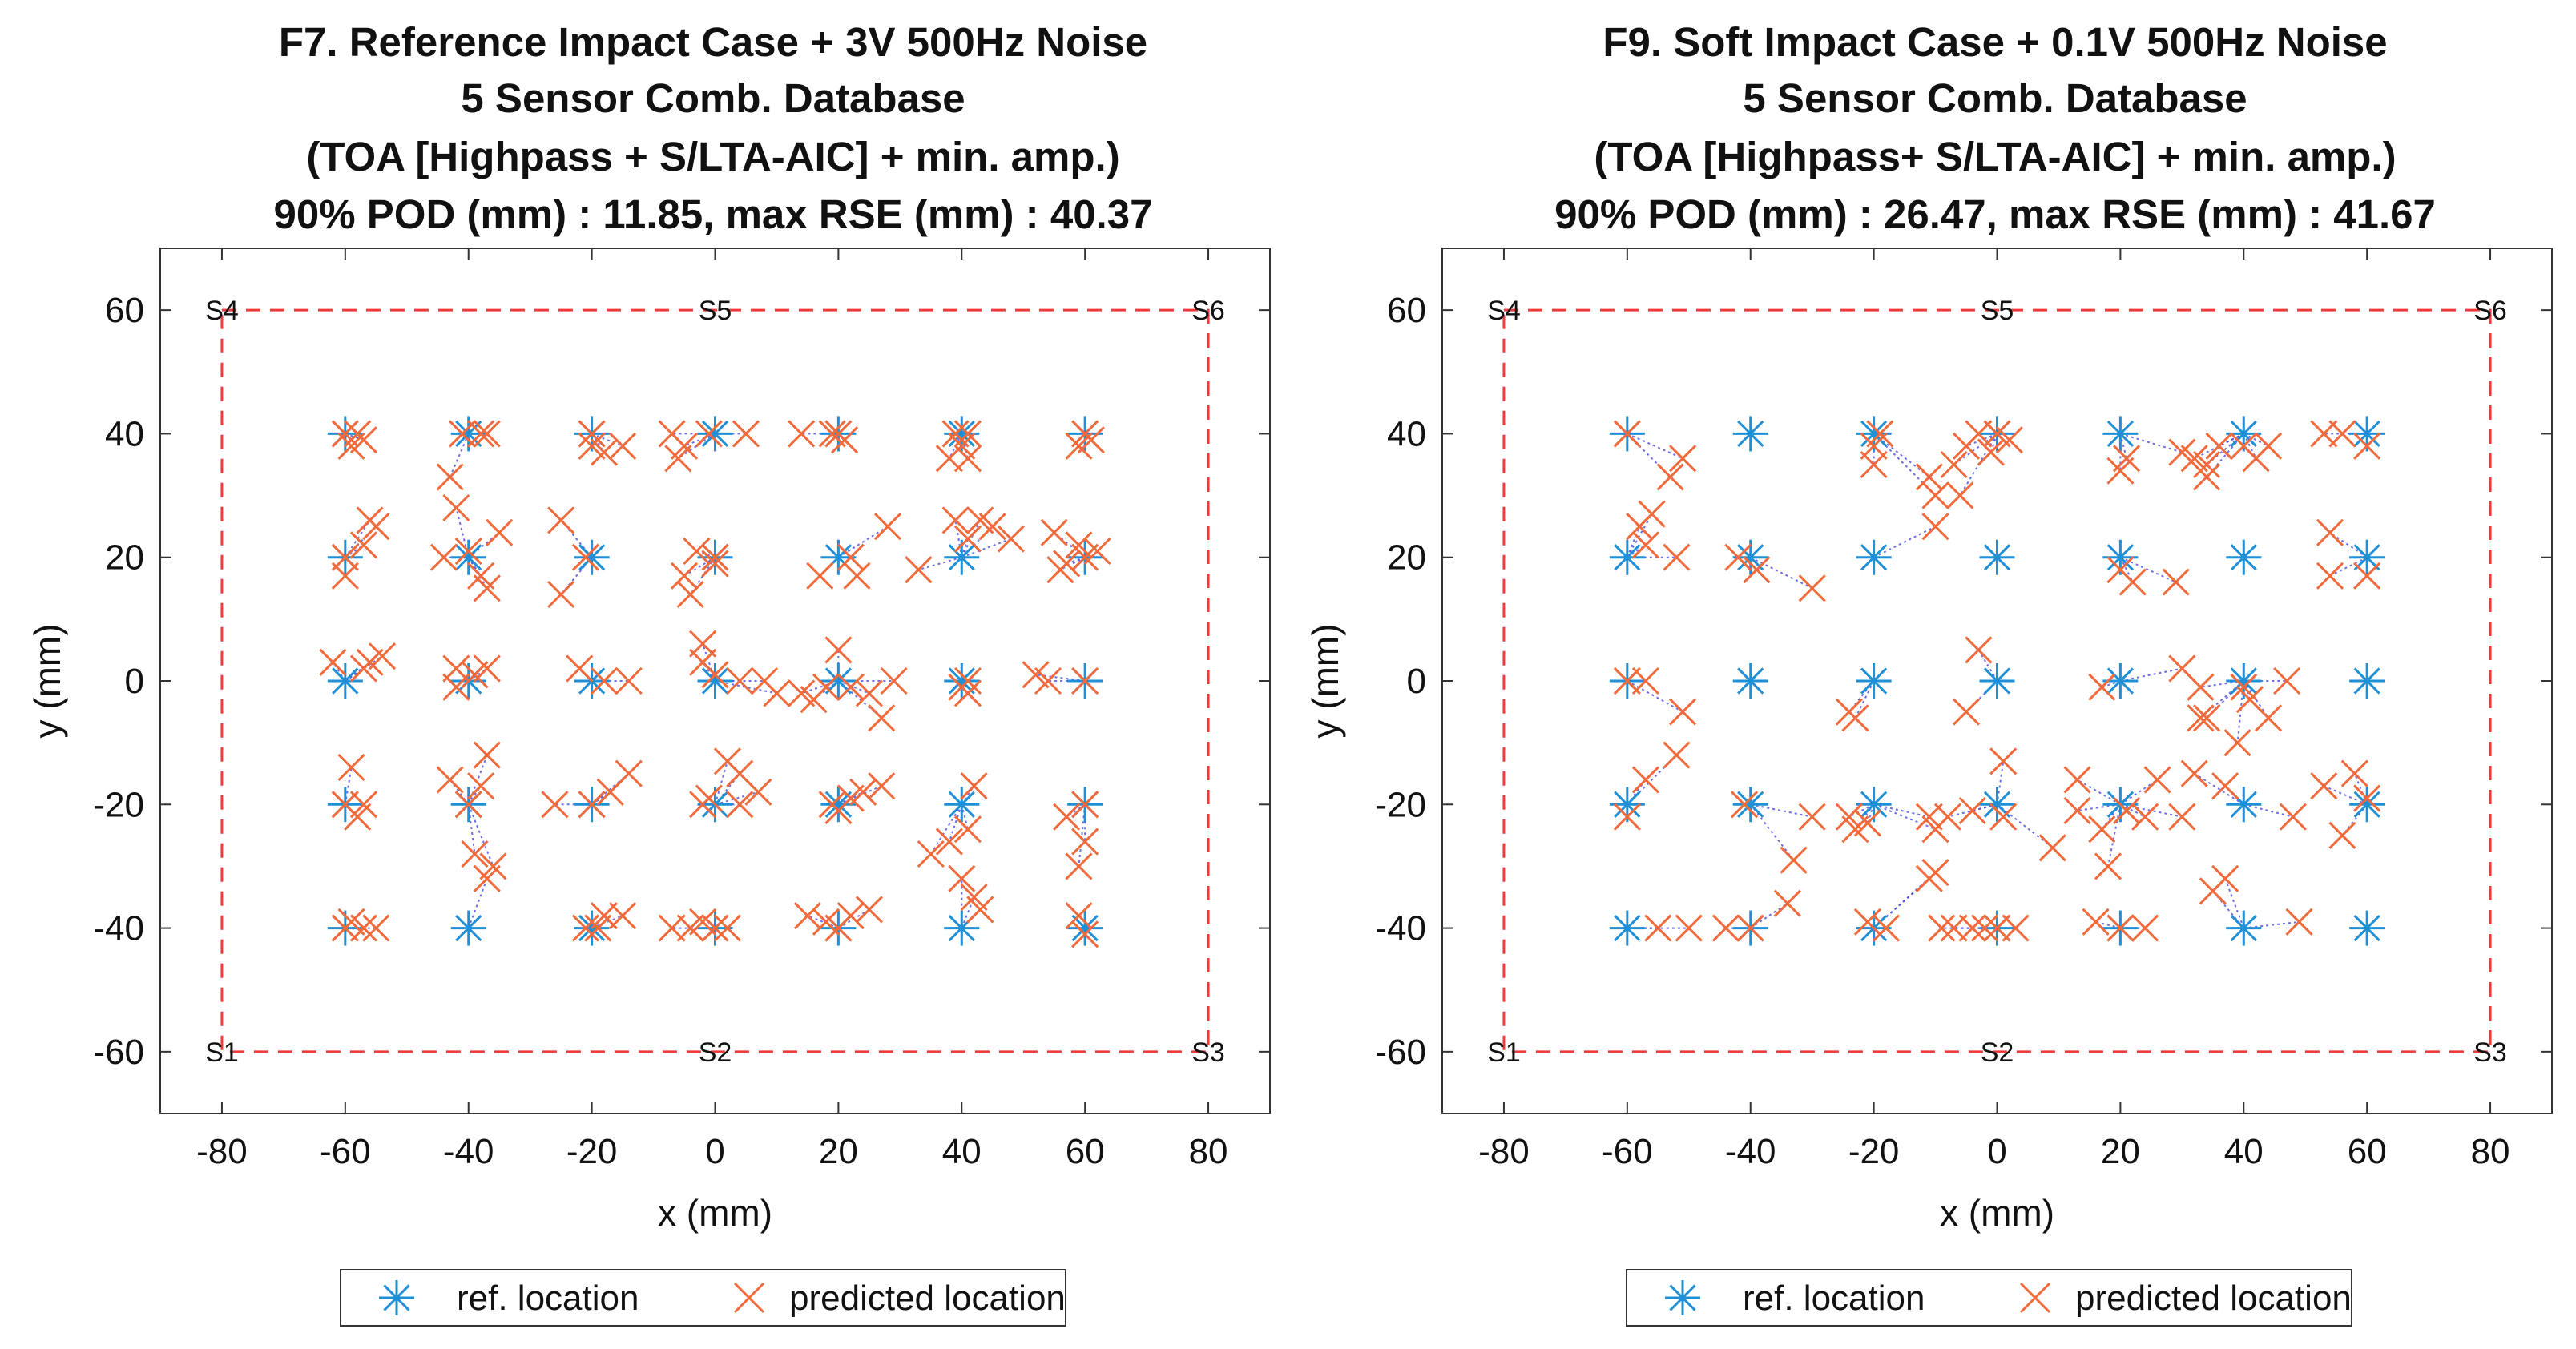 This screenshot has height=1349, width=2576. What do you see at coordinates (1208, 1151) in the screenshot?
I see `x-tick-label: 80` at bounding box center [1208, 1151].